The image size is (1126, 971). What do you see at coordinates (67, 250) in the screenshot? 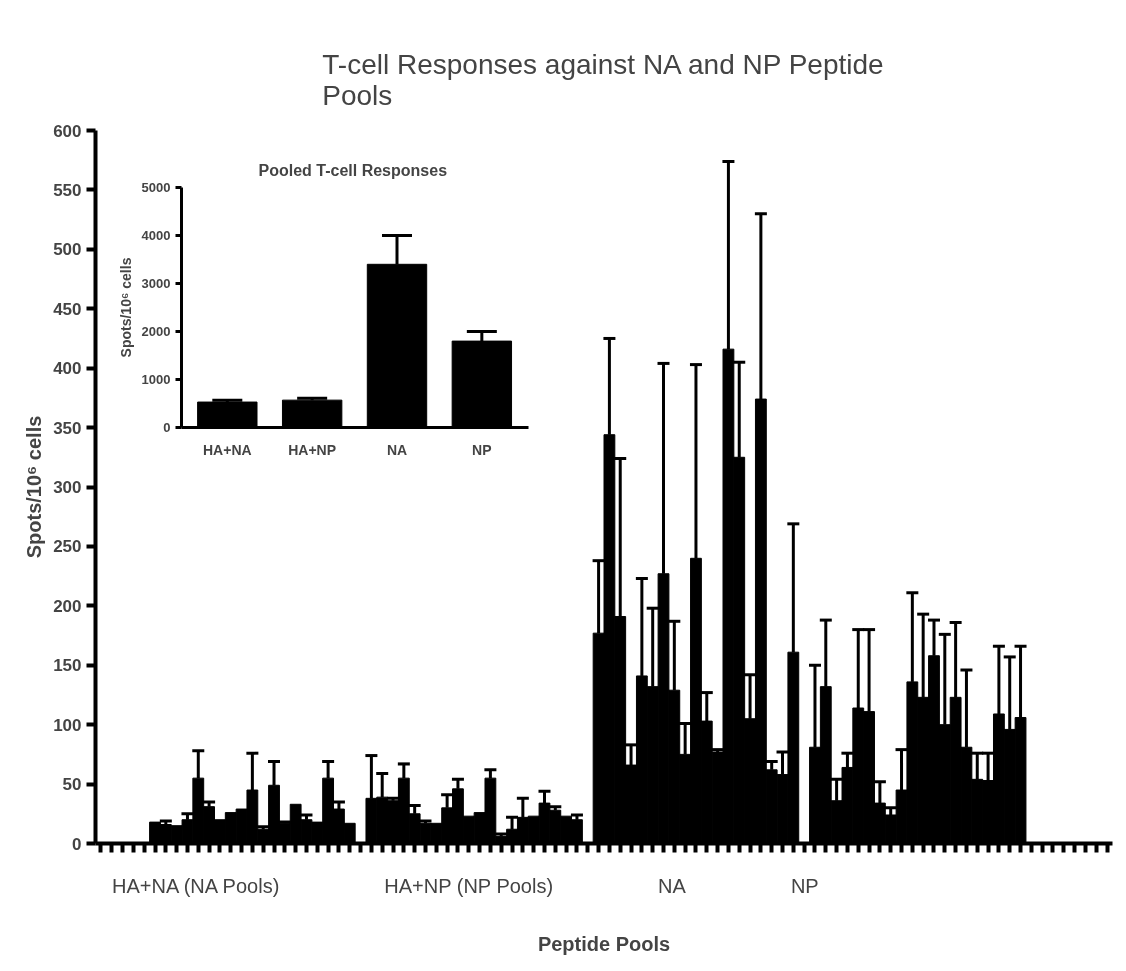
I see `y-tick-label: 500` at bounding box center [67, 250].